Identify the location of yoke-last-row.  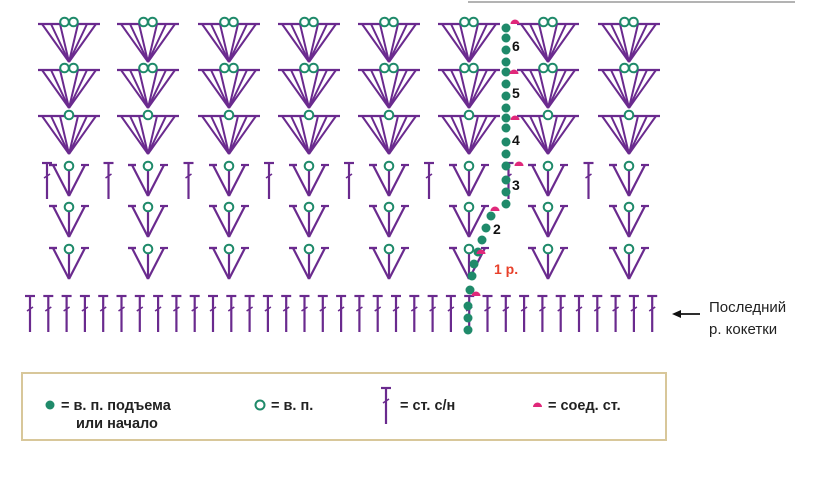
(341, 313).